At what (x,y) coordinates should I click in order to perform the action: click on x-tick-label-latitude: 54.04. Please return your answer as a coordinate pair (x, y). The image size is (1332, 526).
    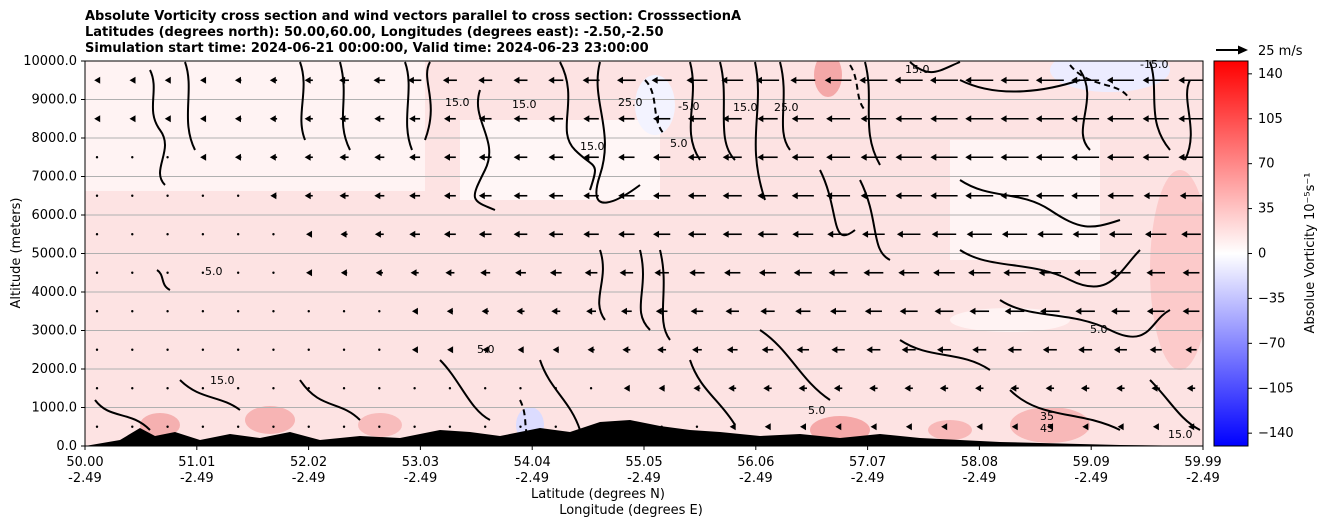
    Looking at the image, I should click on (532, 462).